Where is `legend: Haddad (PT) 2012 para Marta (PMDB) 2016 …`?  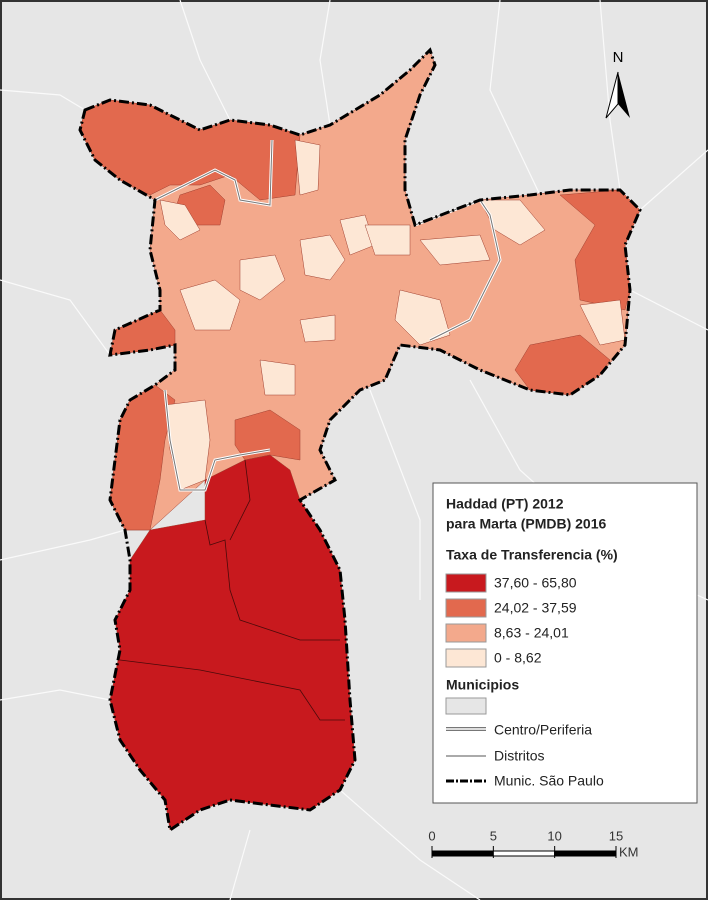
legend: Haddad (PT) 2012 para Marta (PMDB) 2016 … is located at coordinates (565, 643).